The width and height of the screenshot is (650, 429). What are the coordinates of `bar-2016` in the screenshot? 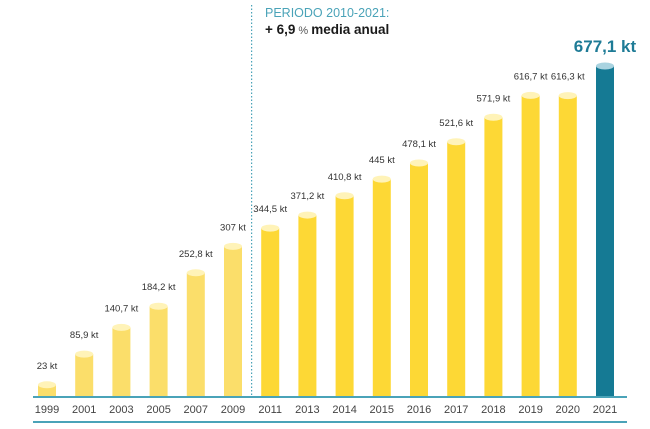 It's located at (419, 277).